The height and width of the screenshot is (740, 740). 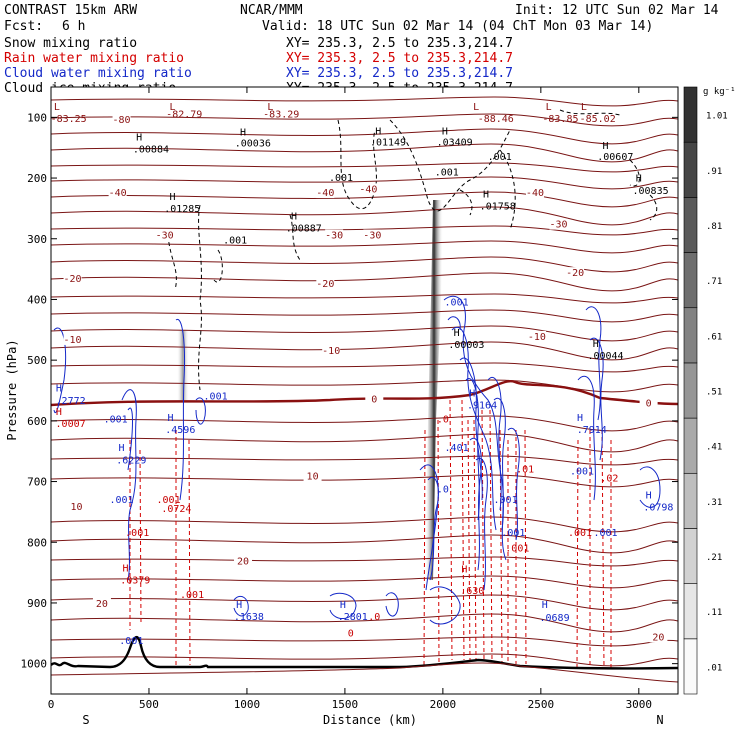 I want to click on extrema-label-3: -82.79, so click(x=184, y=114).